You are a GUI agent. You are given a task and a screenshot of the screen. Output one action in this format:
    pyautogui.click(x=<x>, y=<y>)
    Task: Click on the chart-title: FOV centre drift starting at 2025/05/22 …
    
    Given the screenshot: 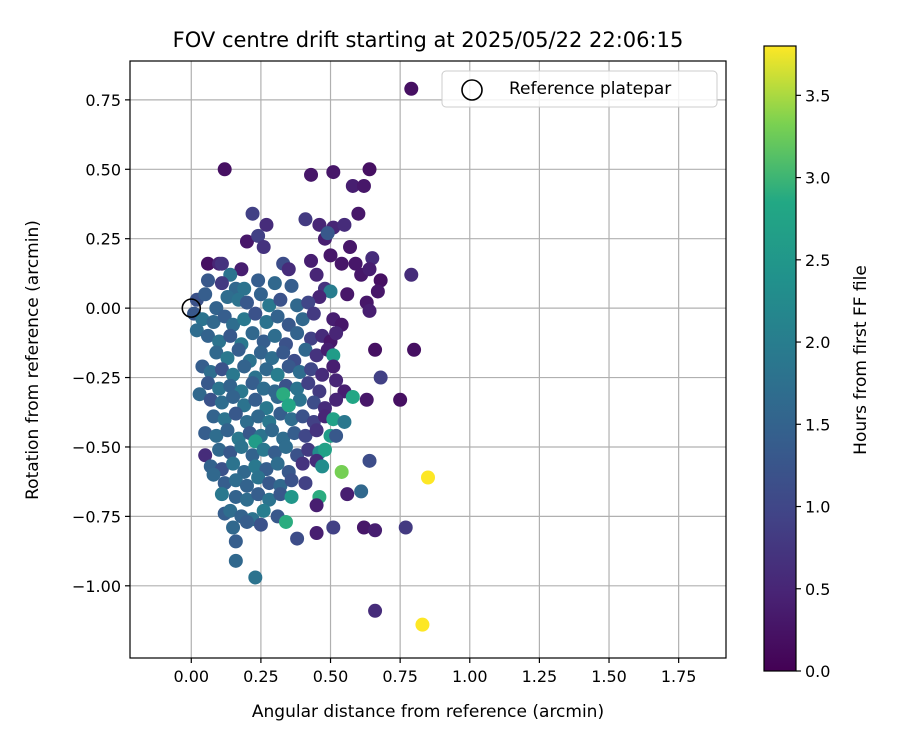 What is the action you would take?
    pyautogui.click(x=428, y=40)
    